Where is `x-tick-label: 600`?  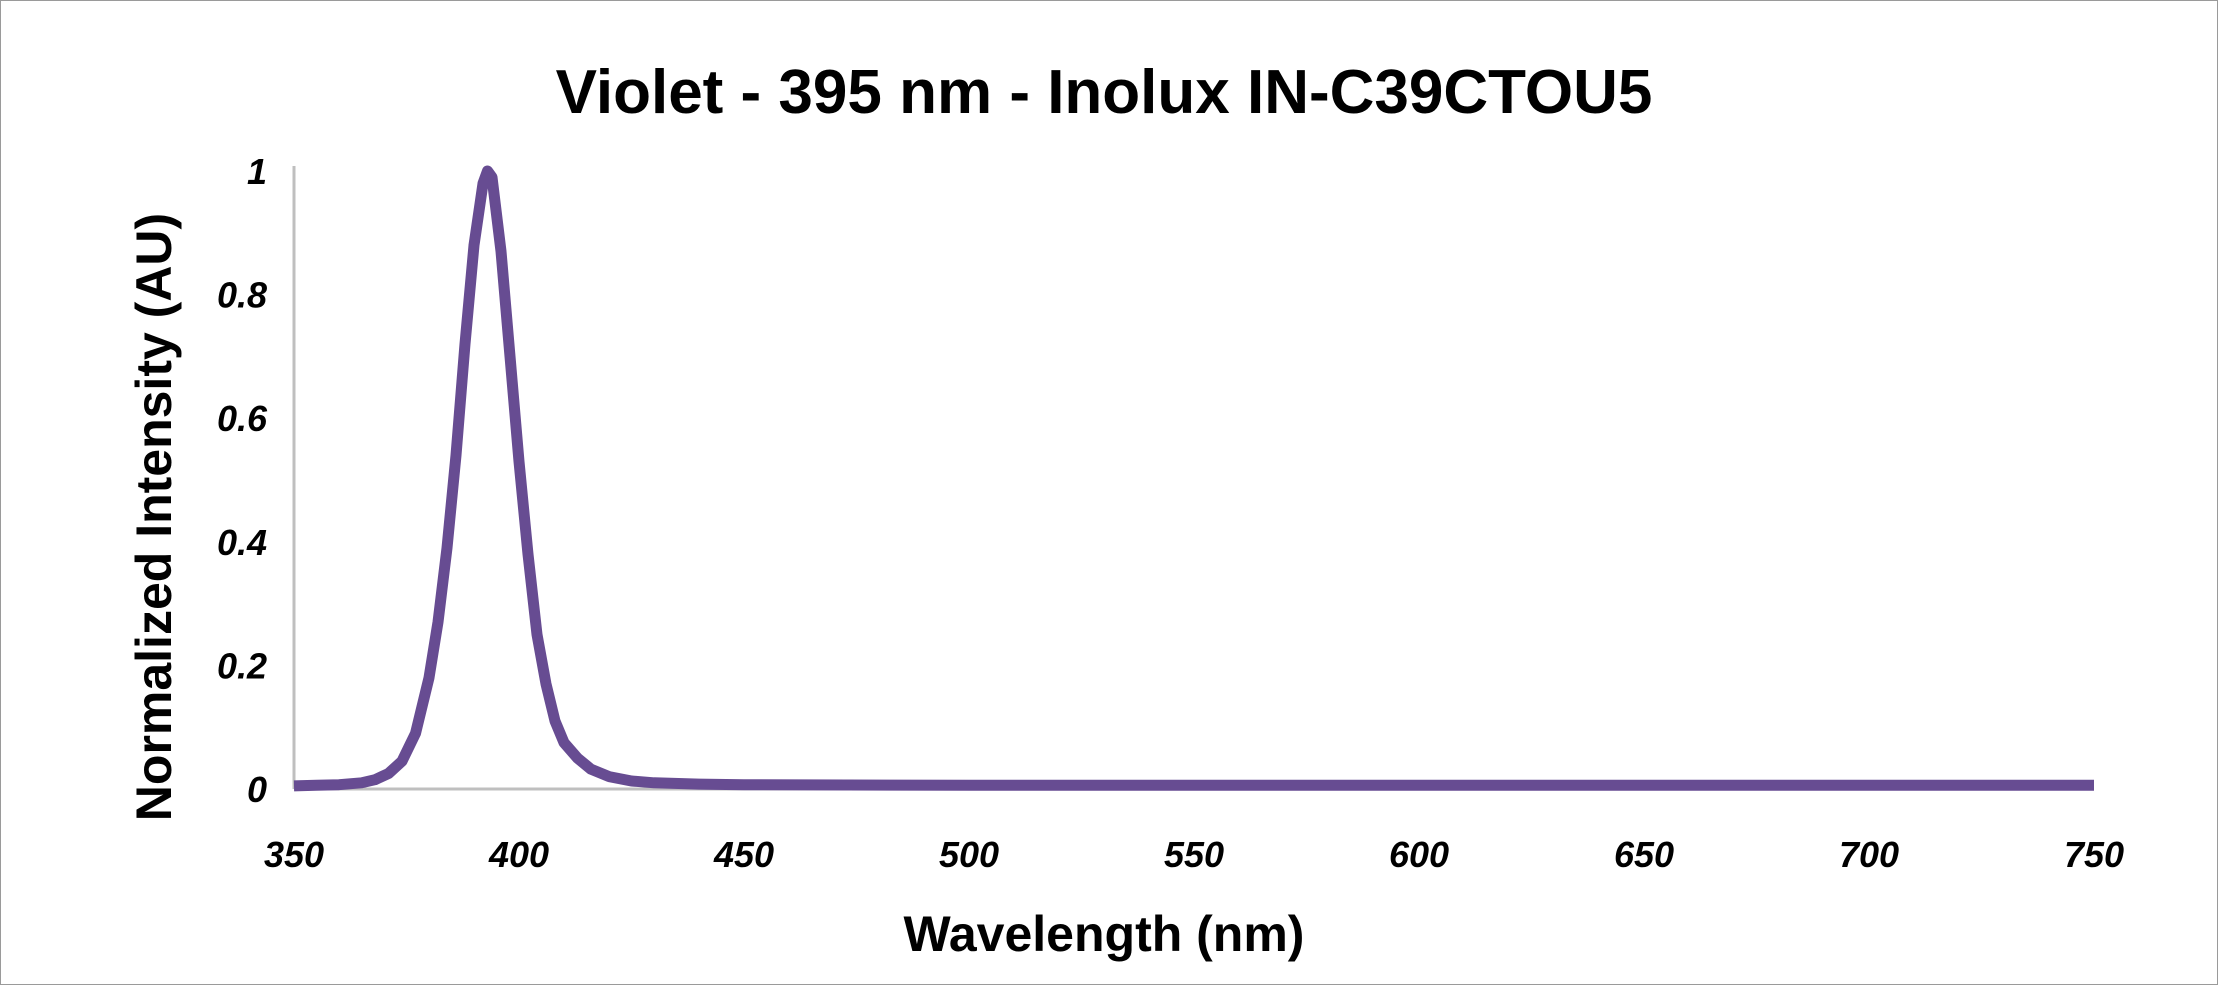
x-tick-label: 600 is located at coordinates (1419, 854).